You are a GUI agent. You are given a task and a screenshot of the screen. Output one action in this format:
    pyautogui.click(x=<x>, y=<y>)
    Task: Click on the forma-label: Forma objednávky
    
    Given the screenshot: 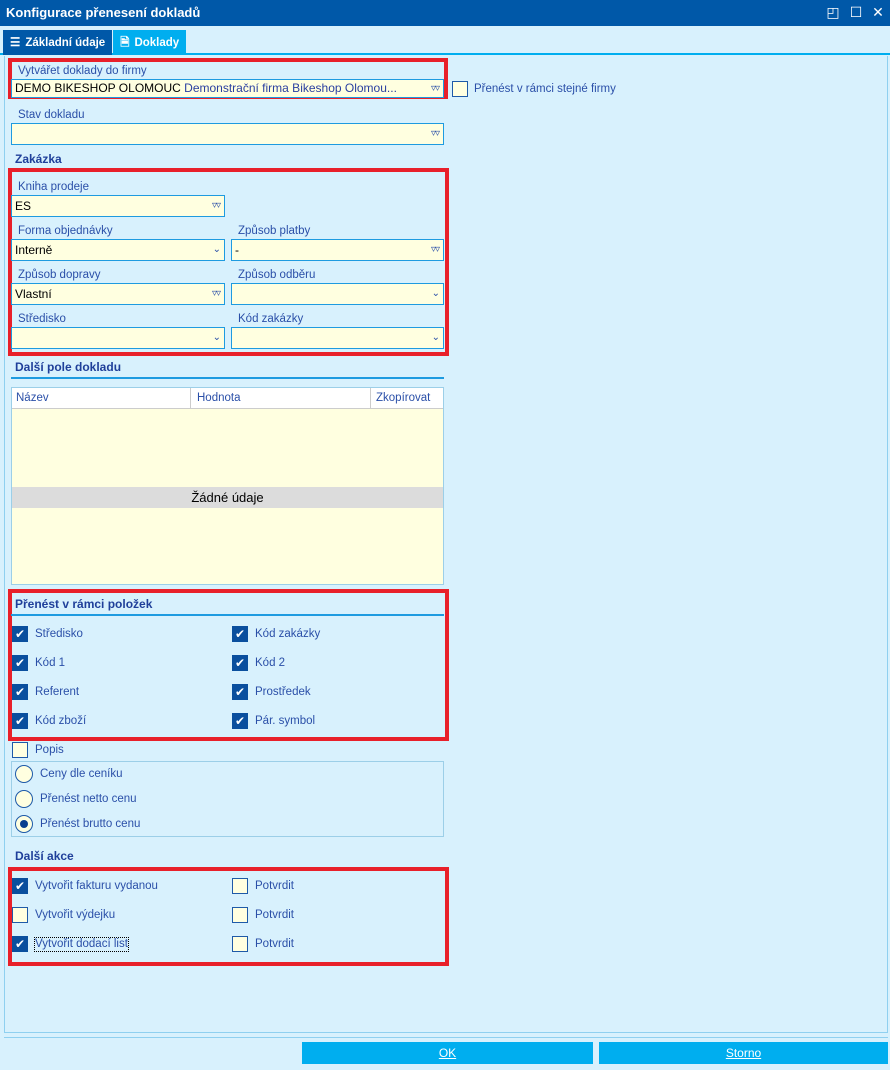 What is the action you would take?
    pyautogui.click(x=65, y=231)
    